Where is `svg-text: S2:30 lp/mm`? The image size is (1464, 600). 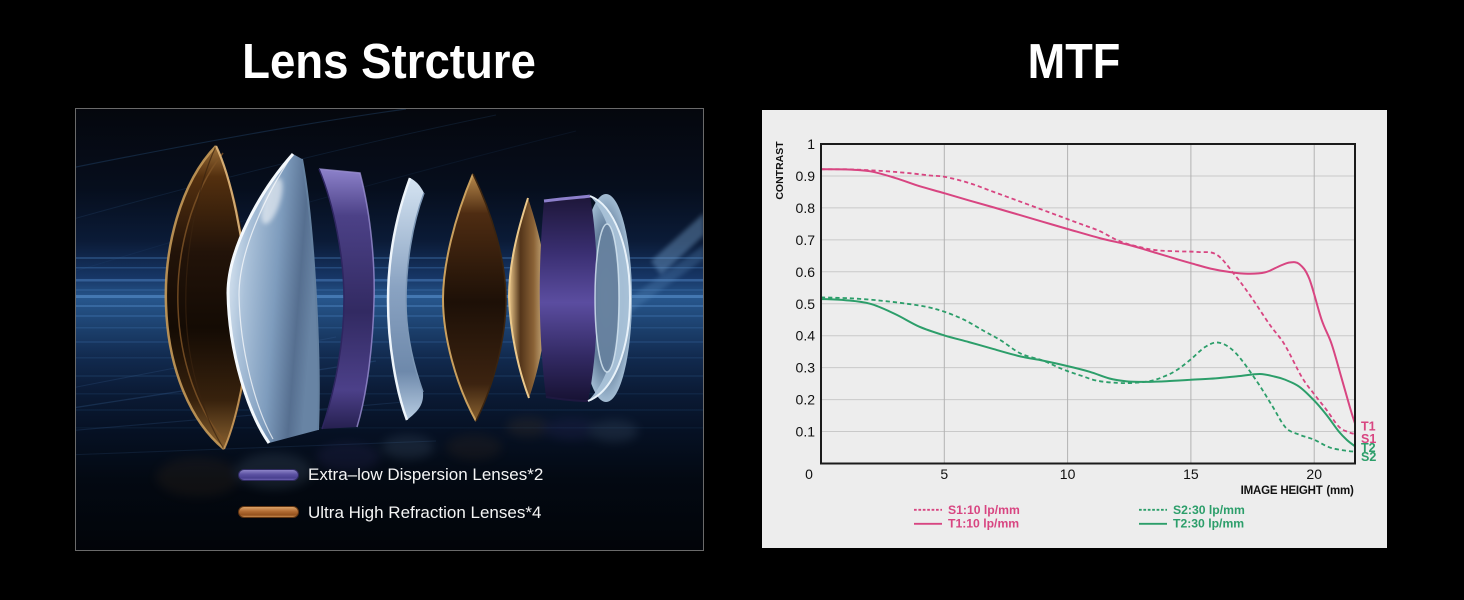 svg-text: S2:30 lp/mm is located at coordinates (1209, 510).